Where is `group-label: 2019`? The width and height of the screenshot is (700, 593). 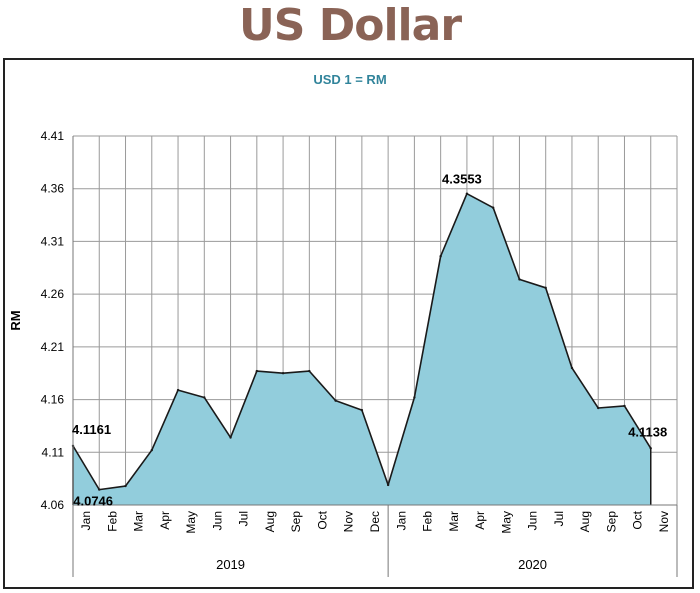
group-label: 2019 is located at coordinates (230, 564).